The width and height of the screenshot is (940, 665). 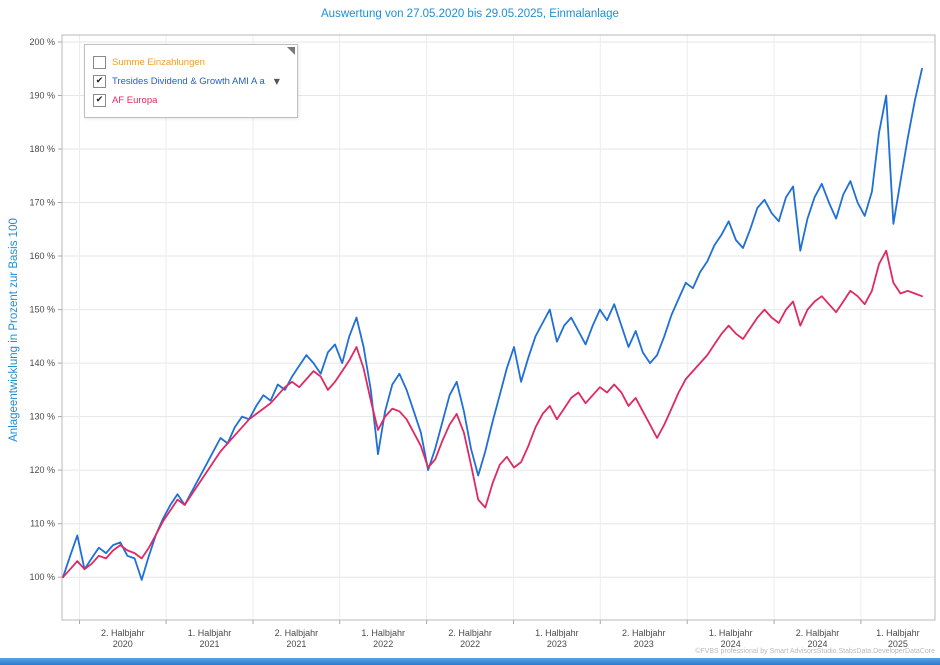 I want to click on svg-text: 130 %, so click(x=42, y=417).